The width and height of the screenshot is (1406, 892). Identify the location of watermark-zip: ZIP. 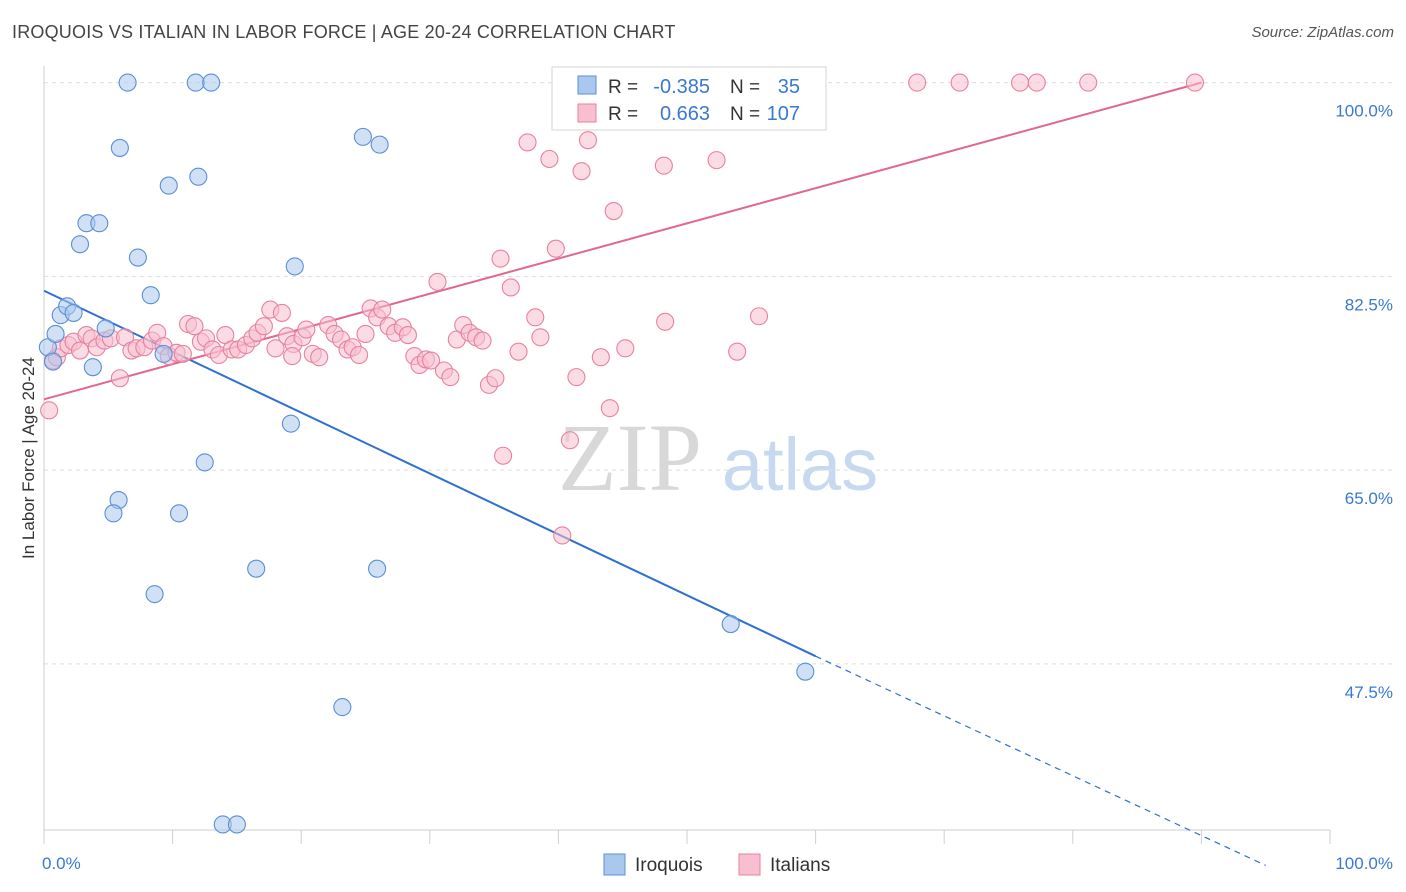
(630, 457).